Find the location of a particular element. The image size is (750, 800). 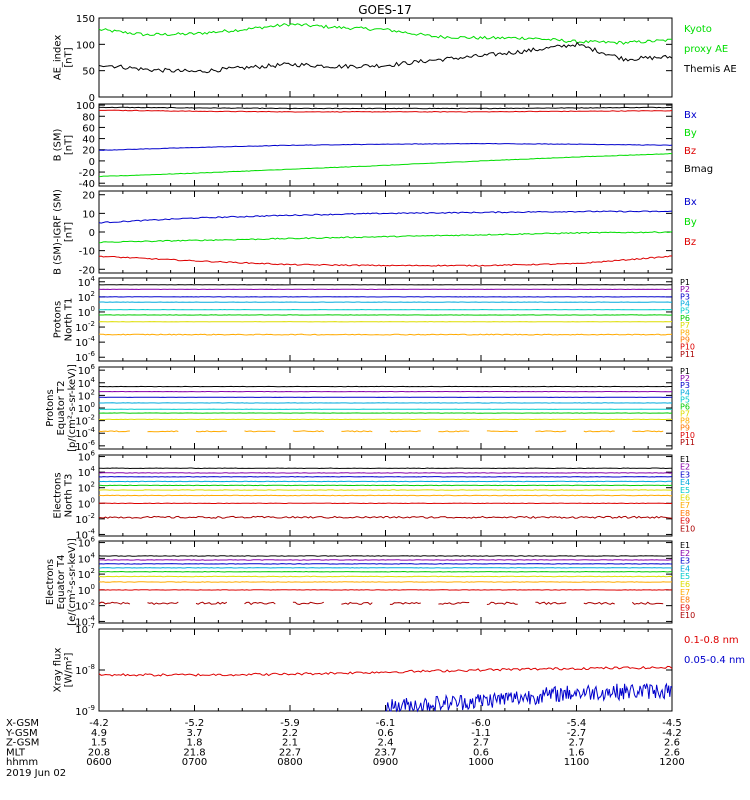

footer-value: 1200 is located at coordinates (671, 762).